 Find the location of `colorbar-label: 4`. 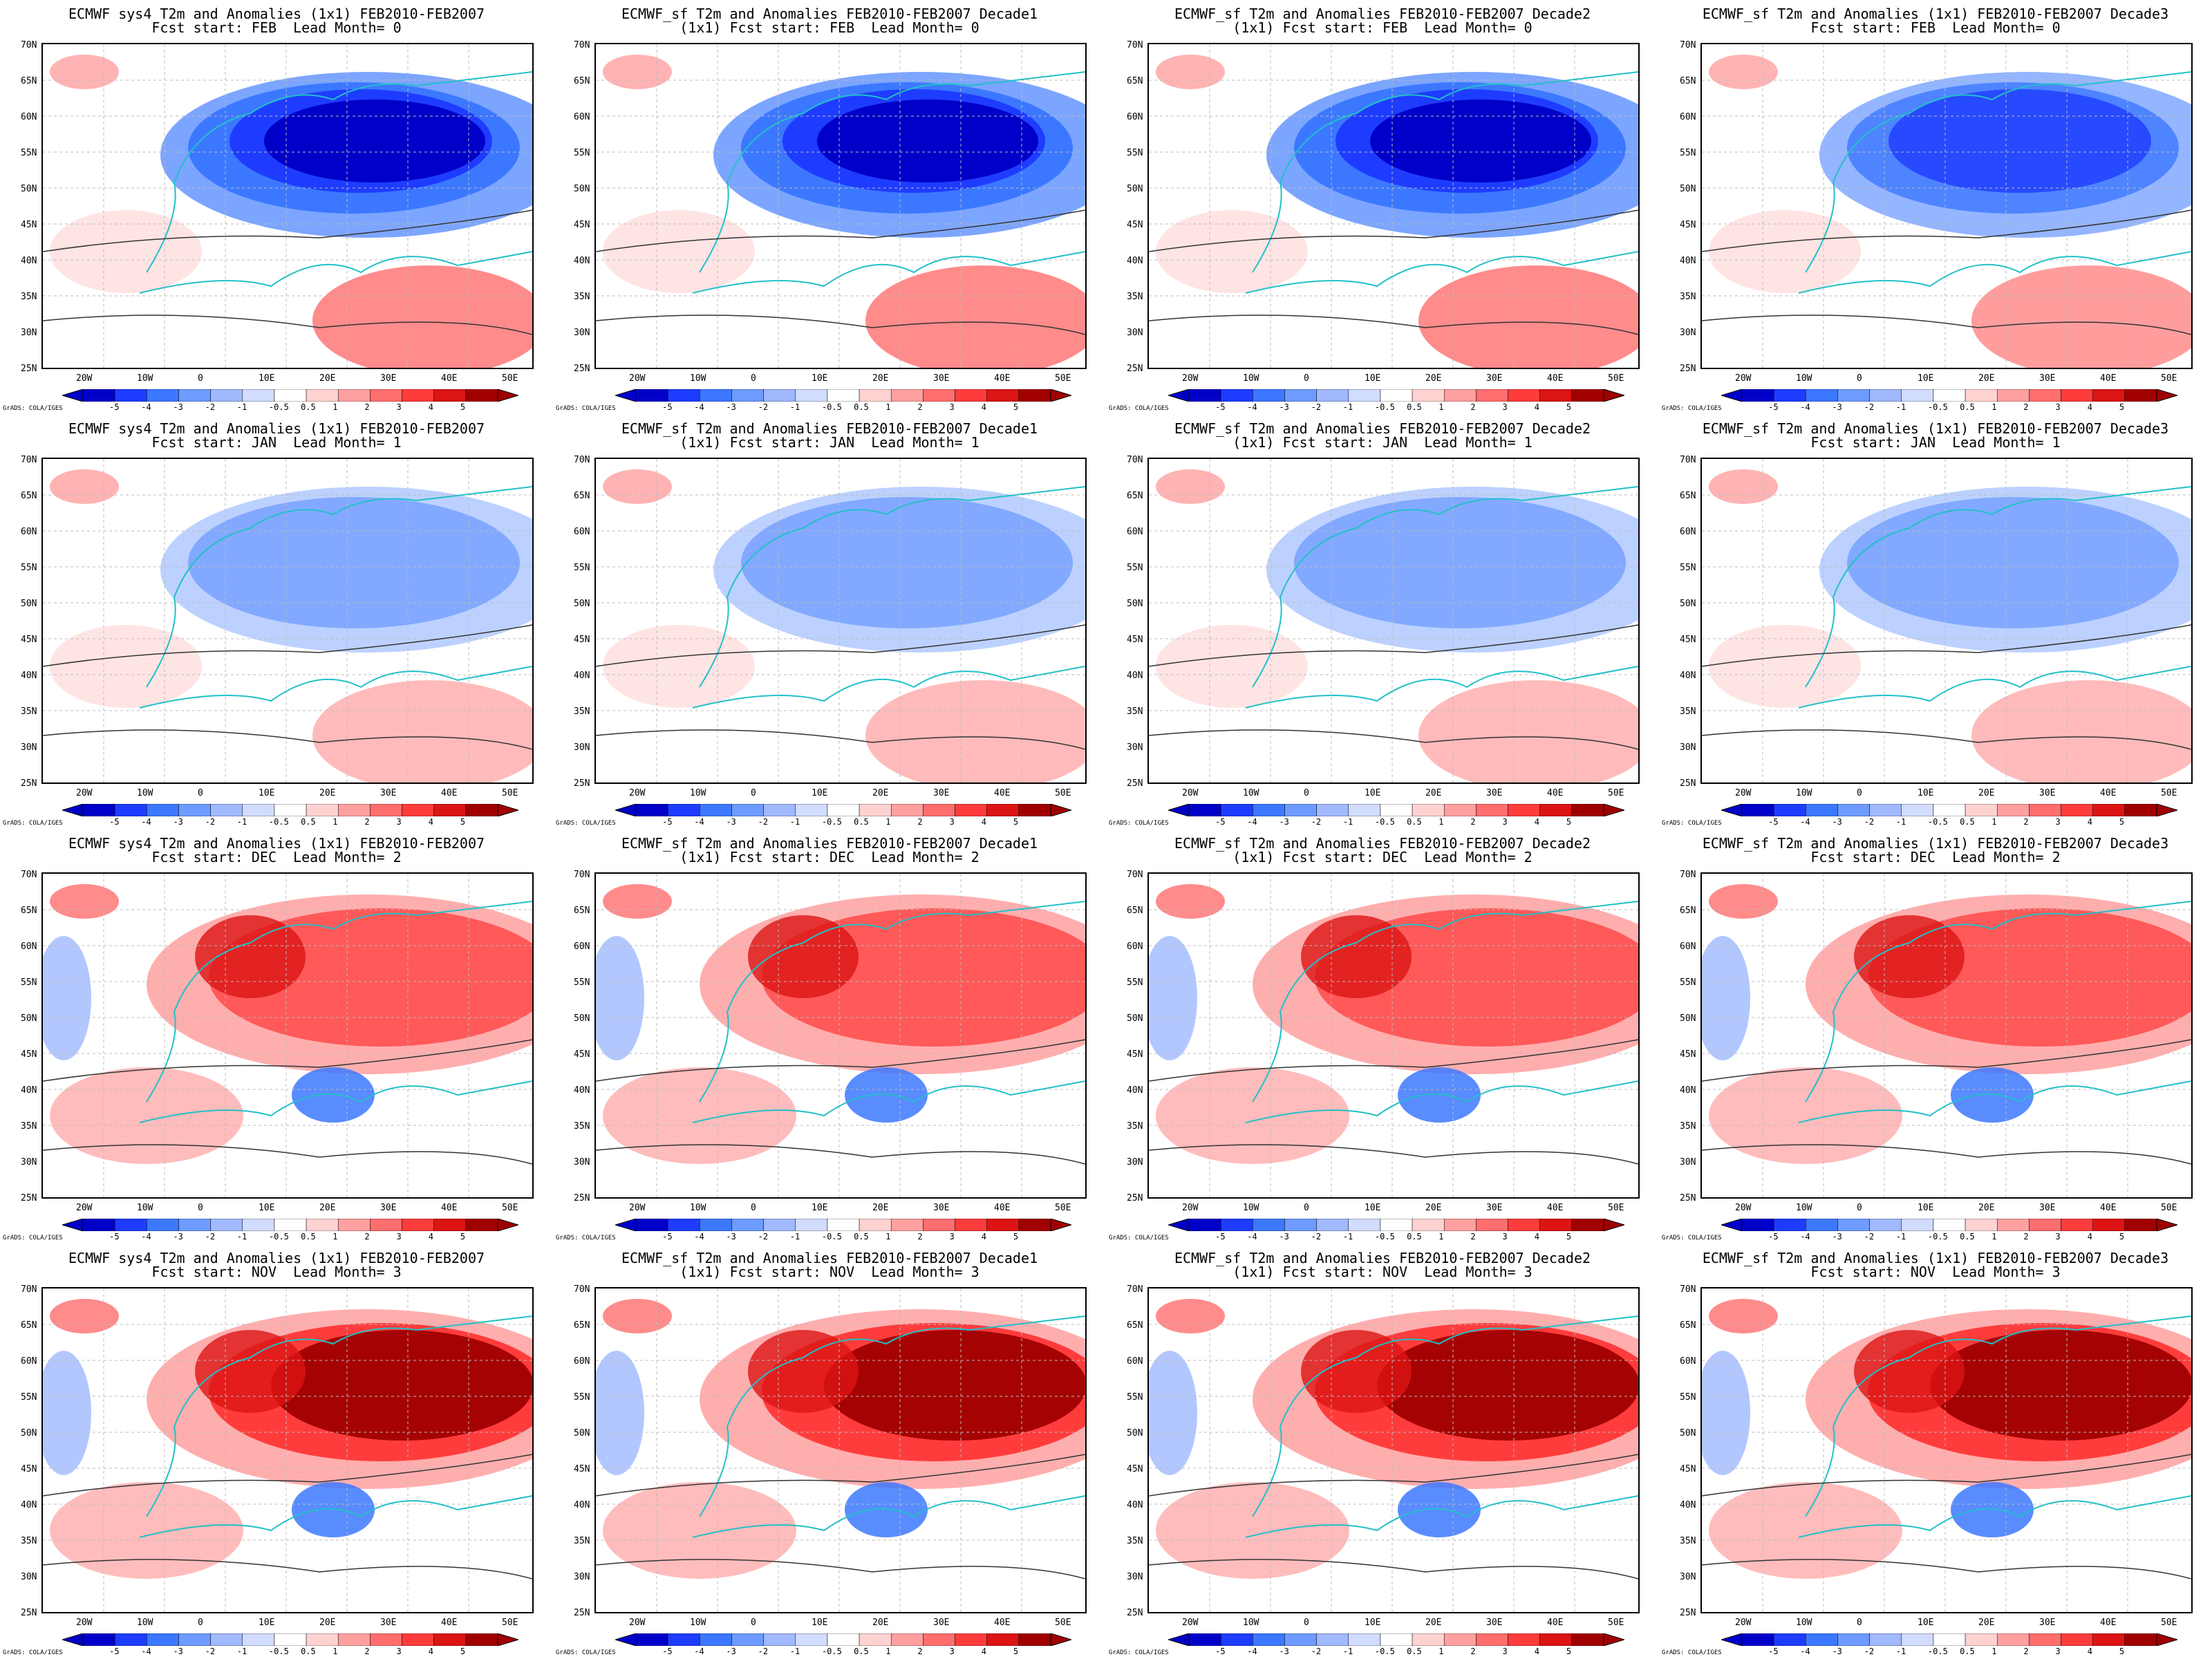

colorbar-label: 4 is located at coordinates (2089, 1652).